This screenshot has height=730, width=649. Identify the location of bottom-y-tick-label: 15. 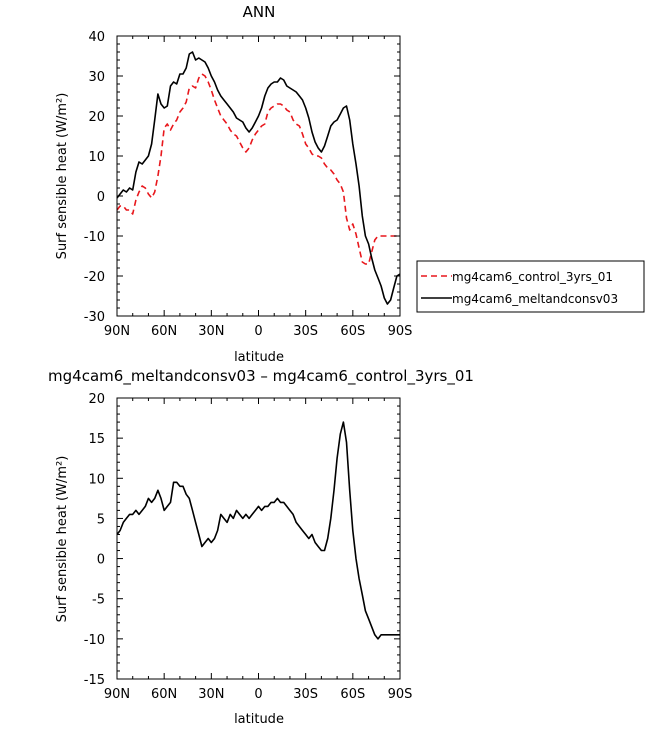
(96, 439).